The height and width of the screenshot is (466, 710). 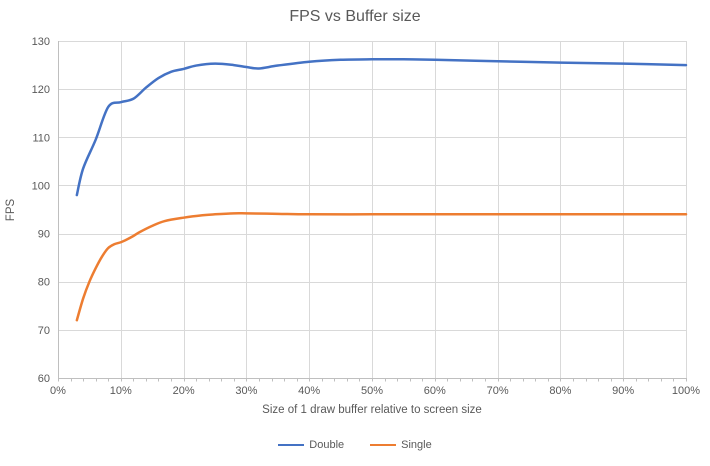 I want to click on x-tick-label: 90%, so click(x=623, y=391).